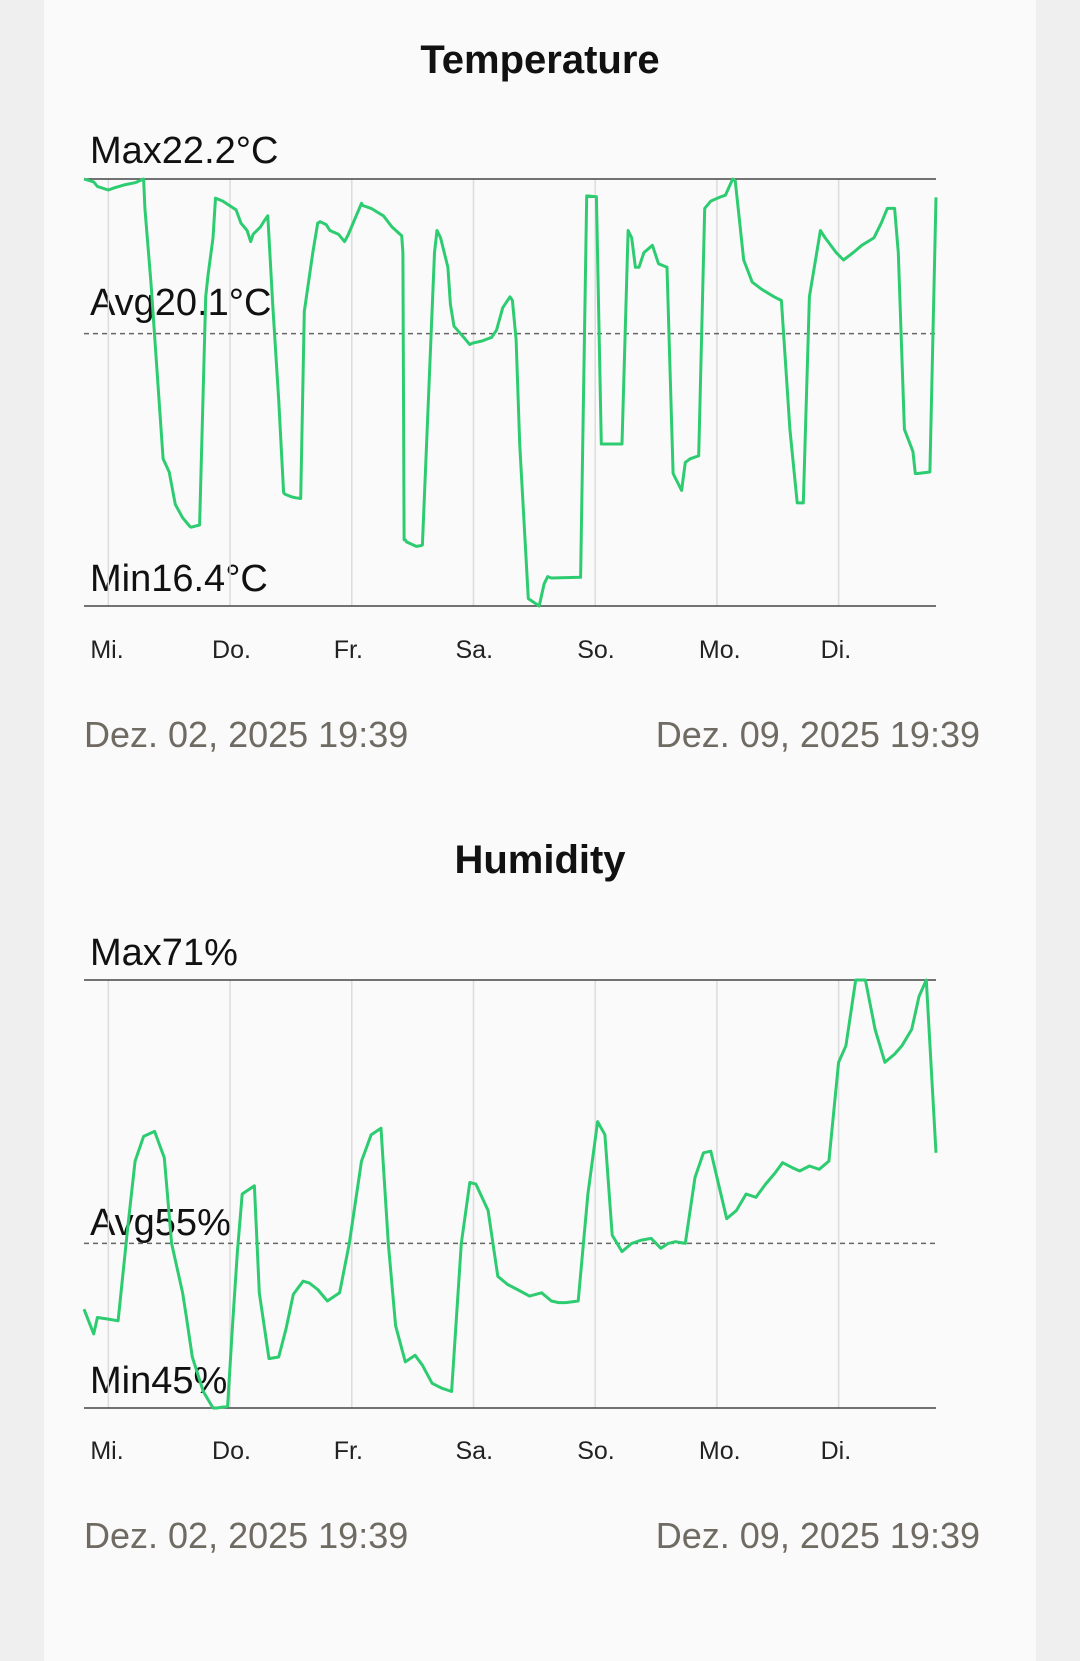 The width and height of the screenshot is (1080, 1661). I want to click on min-label: Min45%, so click(158, 1381).